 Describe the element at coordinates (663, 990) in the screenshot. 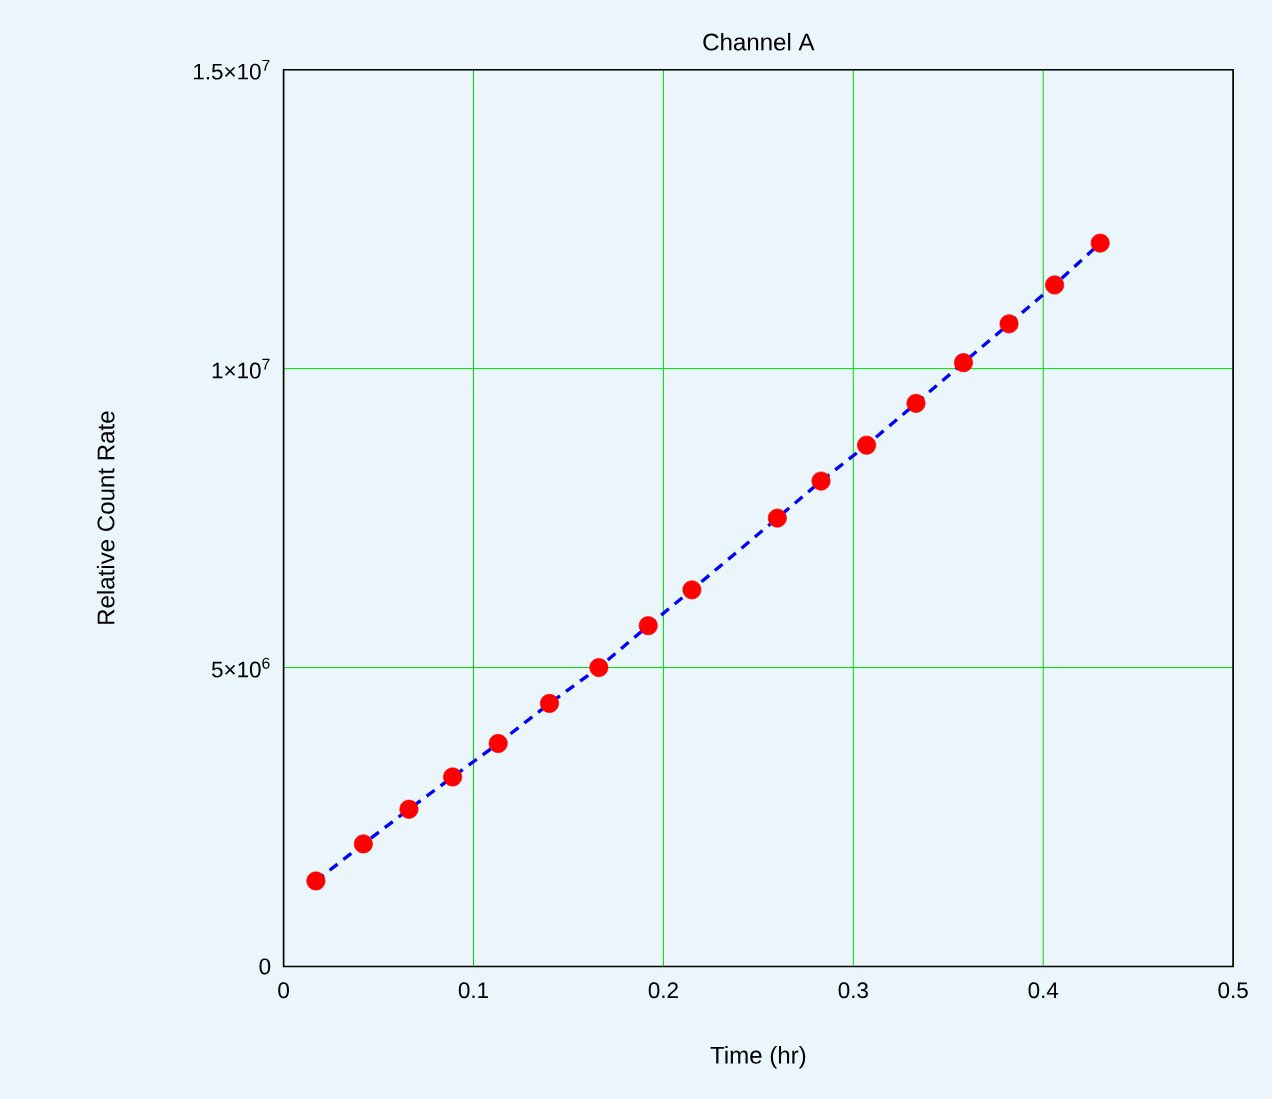

I see `x-tick-label: 0.2` at that location.